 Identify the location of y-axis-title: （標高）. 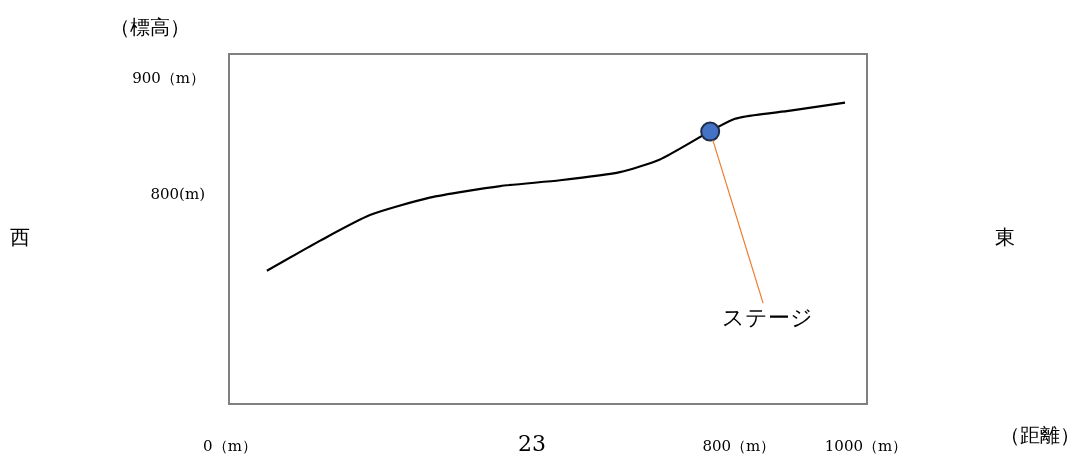
(150, 27).